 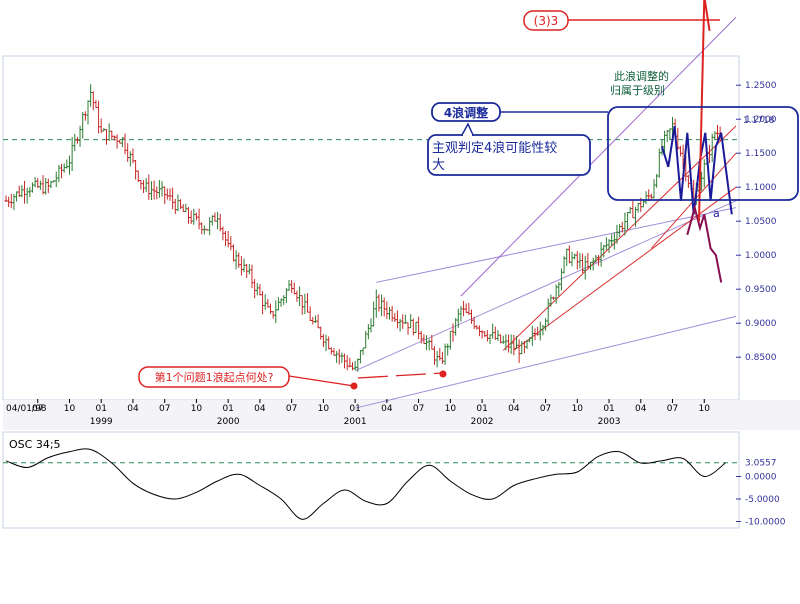 I want to click on x-year-label: 2002, so click(x=482, y=422).